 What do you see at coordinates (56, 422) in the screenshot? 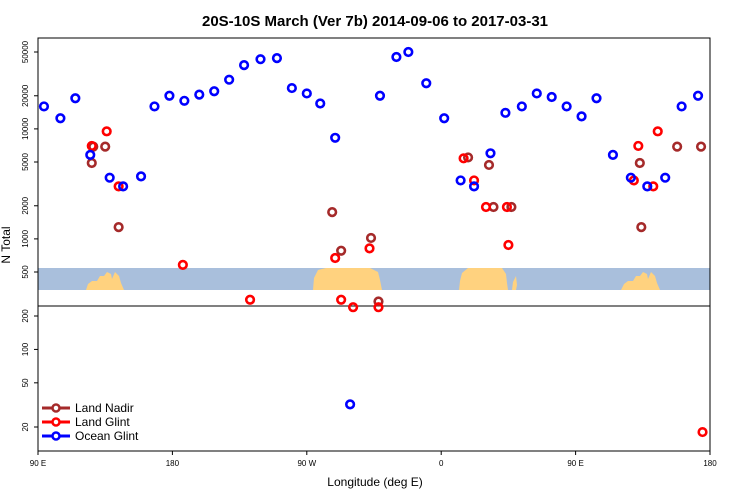
I see `legend-marker-land-glint` at bounding box center [56, 422].